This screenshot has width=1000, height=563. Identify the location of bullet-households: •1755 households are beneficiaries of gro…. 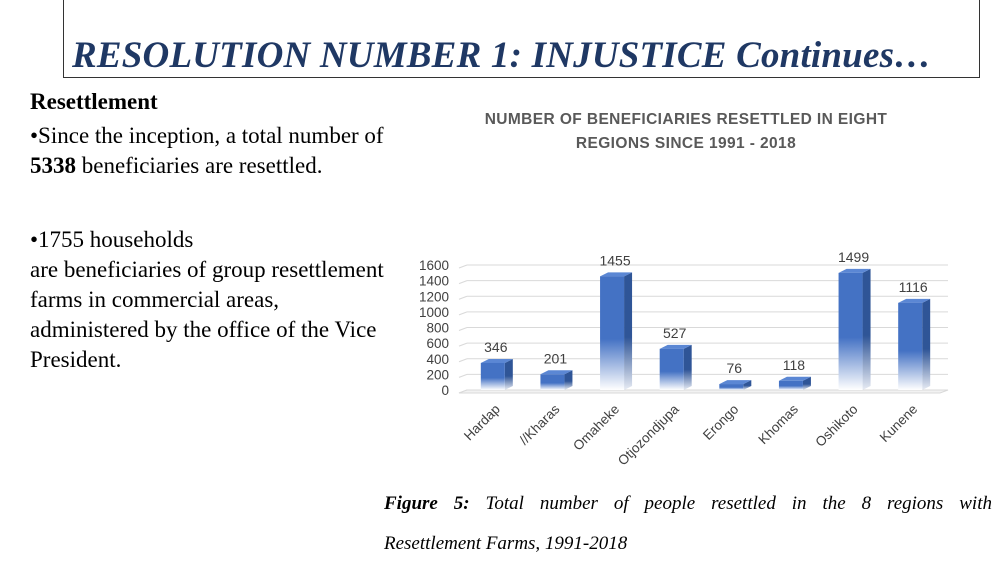
(210, 300).